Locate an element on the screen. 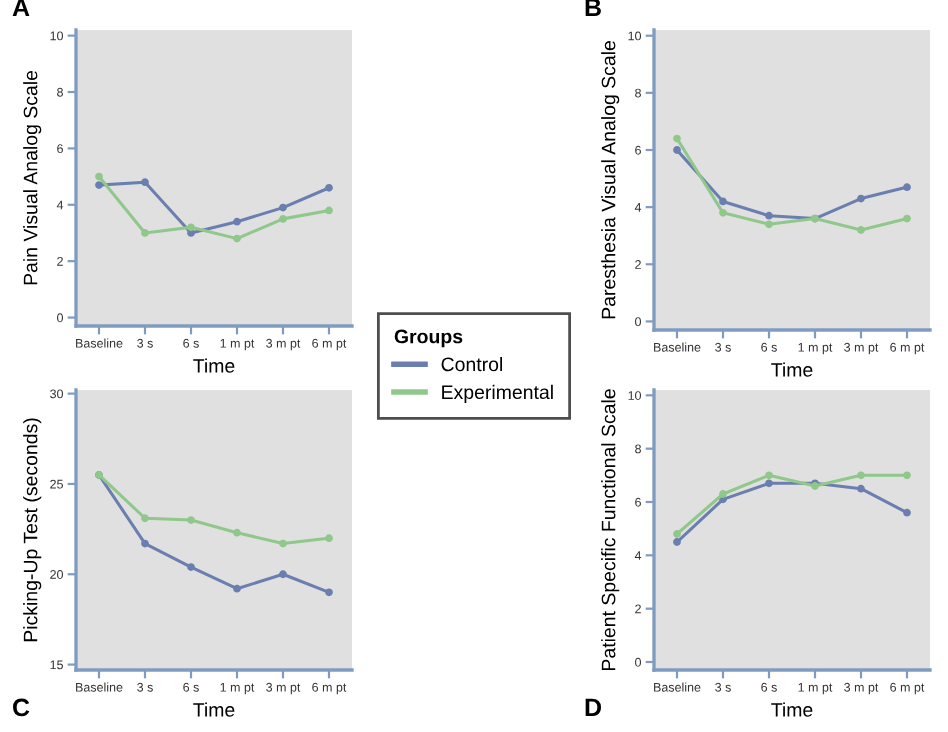  legend-title: Groups is located at coordinates (428, 338).